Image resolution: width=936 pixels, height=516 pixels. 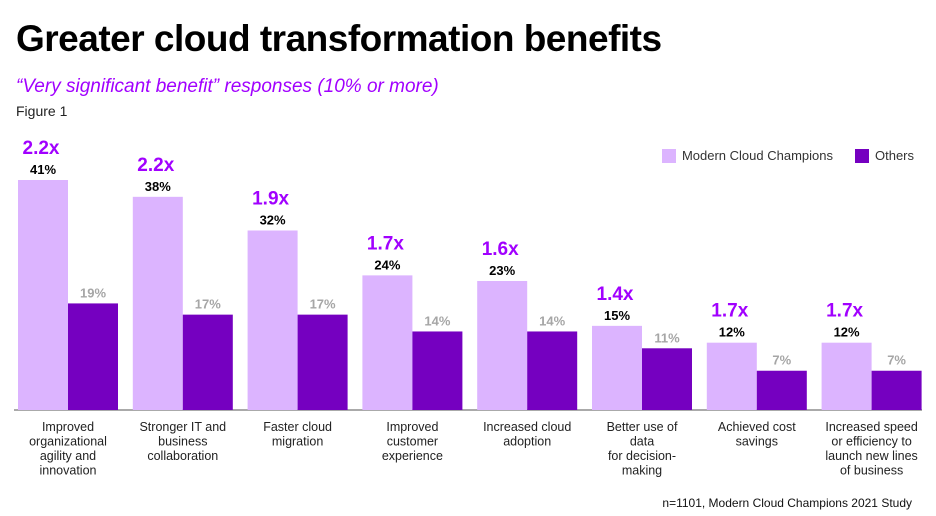 What do you see at coordinates (42, 111) in the screenshot?
I see `figure-label: Figure 1` at bounding box center [42, 111].